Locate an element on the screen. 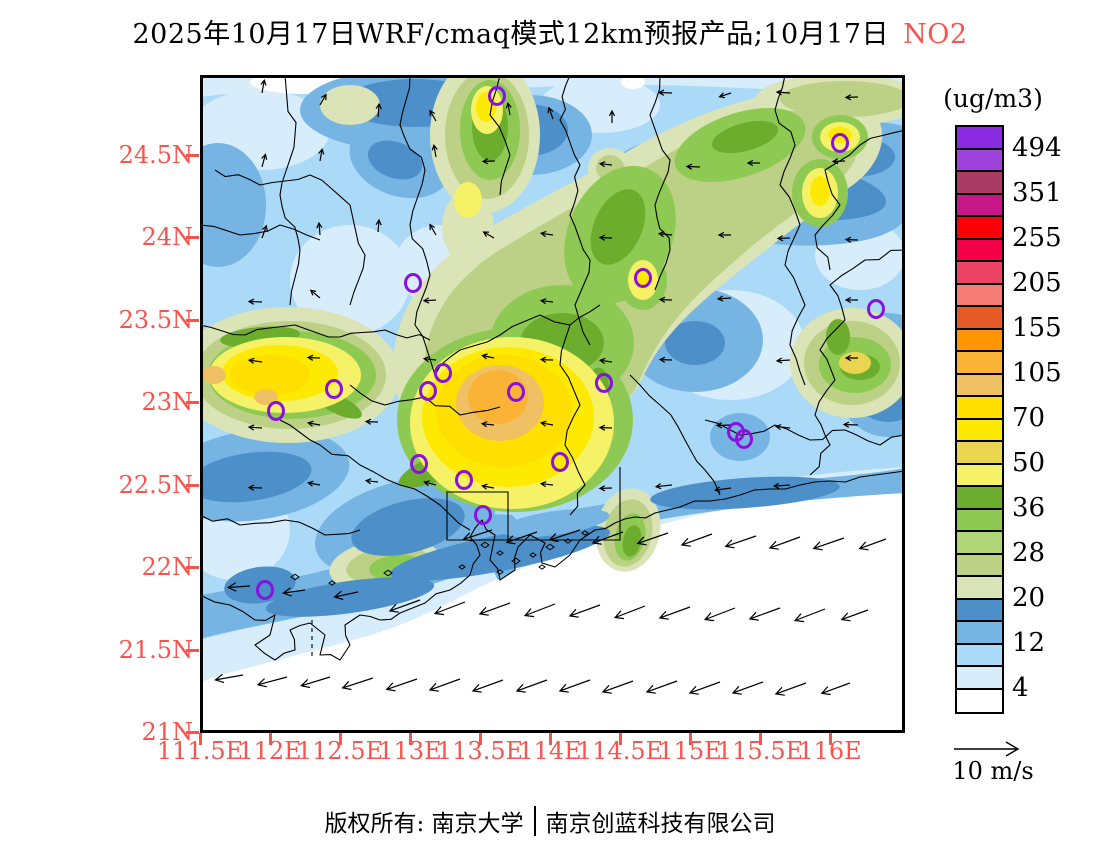  colorbar-value-label: 4 is located at coordinates (1020, 687).